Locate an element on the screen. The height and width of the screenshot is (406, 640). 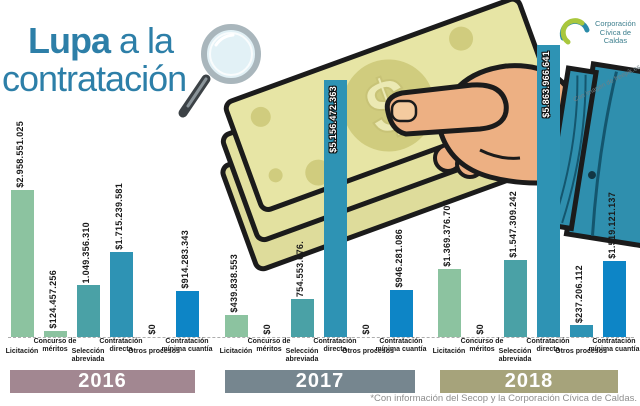
logo-line3: Caldas is located at coordinates (615, 41).